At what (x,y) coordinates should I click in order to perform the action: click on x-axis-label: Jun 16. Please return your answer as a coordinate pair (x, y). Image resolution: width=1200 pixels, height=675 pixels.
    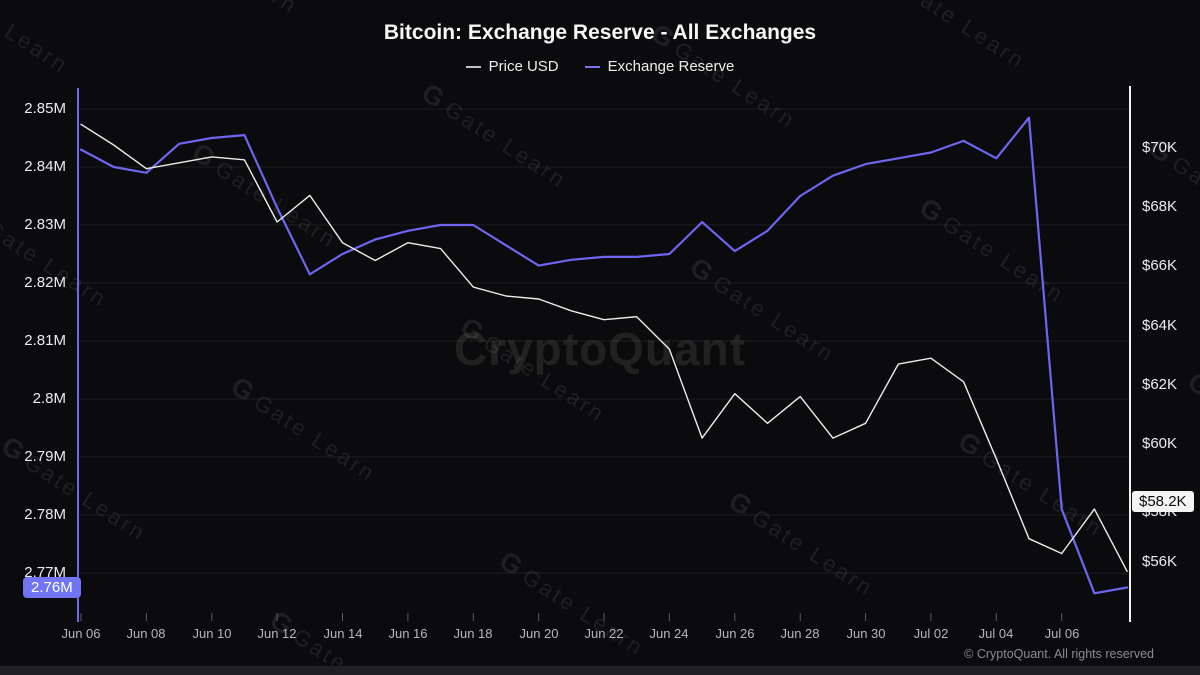
    Looking at the image, I should click on (408, 633).